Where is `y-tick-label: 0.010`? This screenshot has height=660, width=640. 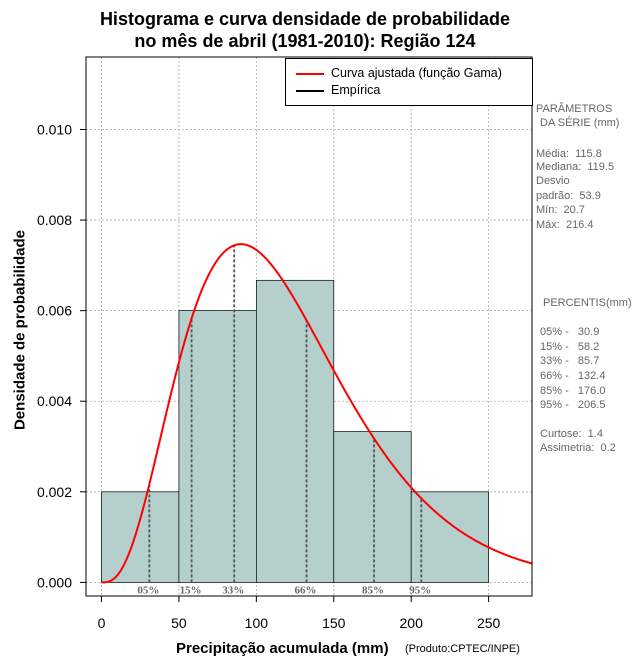
y-tick-label: 0.010 is located at coordinates (54, 129).